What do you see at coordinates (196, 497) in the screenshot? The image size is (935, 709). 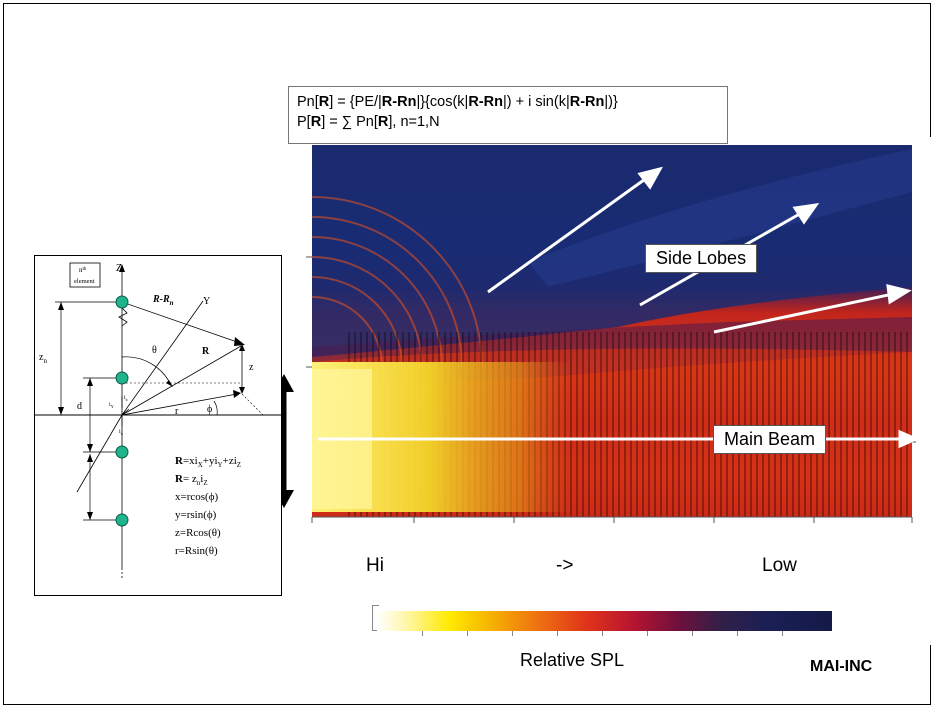 I see `svg-text: x=rcos(ϕ)` at bounding box center [196, 497].